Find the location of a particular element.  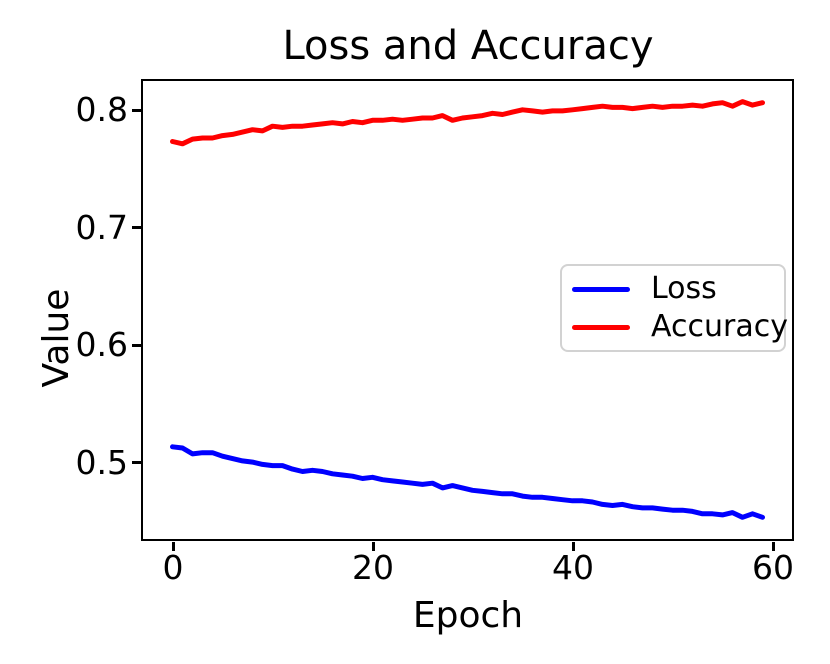

series-line-loss is located at coordinates (467, 482).